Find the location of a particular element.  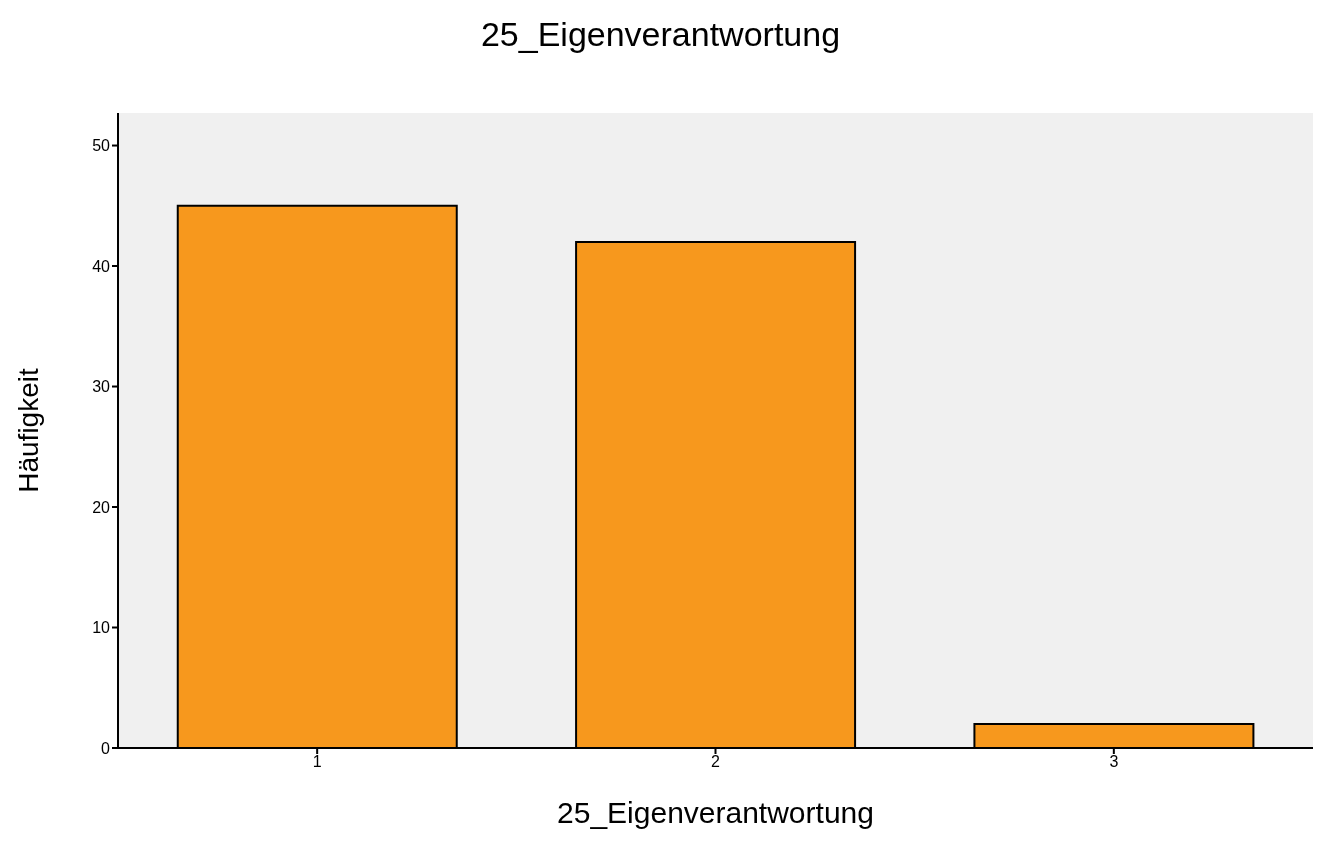

y-tick-label: 0 is located at coordinates (106, 748).